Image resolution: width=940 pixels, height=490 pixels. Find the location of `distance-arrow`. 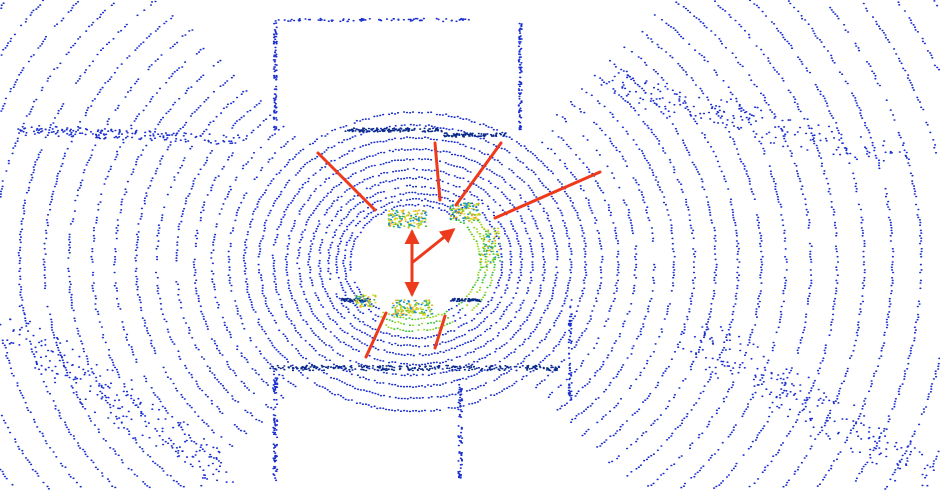

distance-arrow is located at coordinates (433, 246).